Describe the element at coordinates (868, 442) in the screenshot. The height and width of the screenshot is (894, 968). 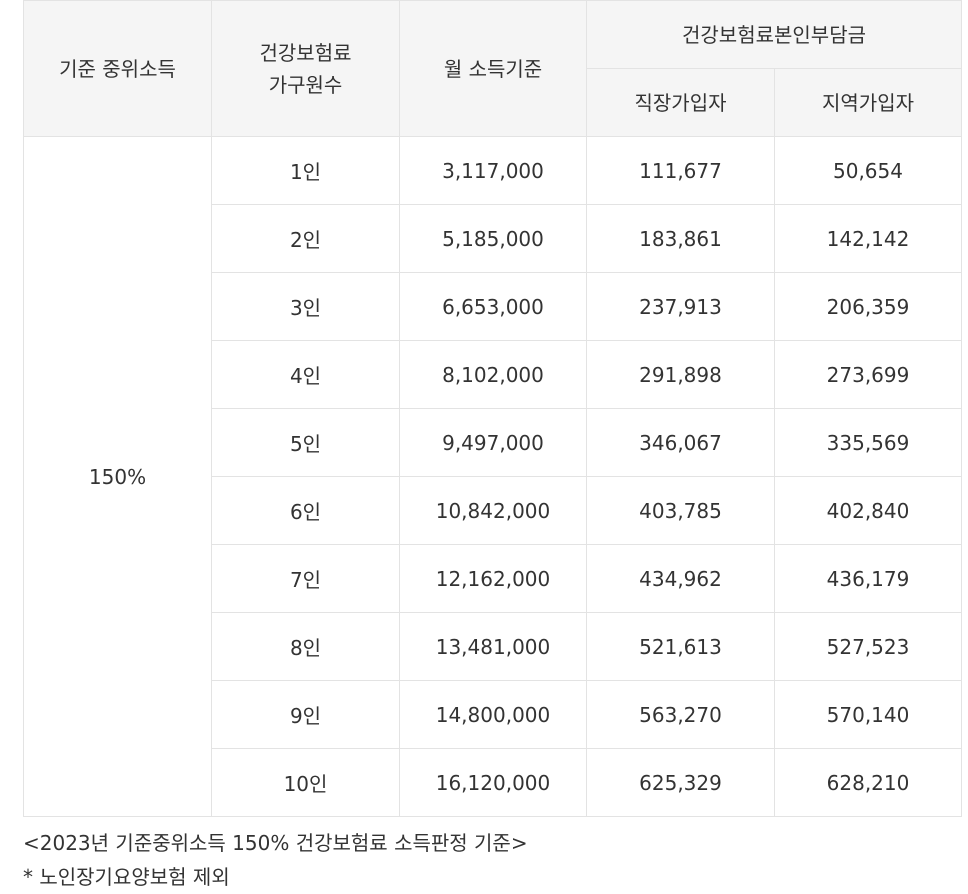
I see `regional-premium-cell: 335,569` at that location.